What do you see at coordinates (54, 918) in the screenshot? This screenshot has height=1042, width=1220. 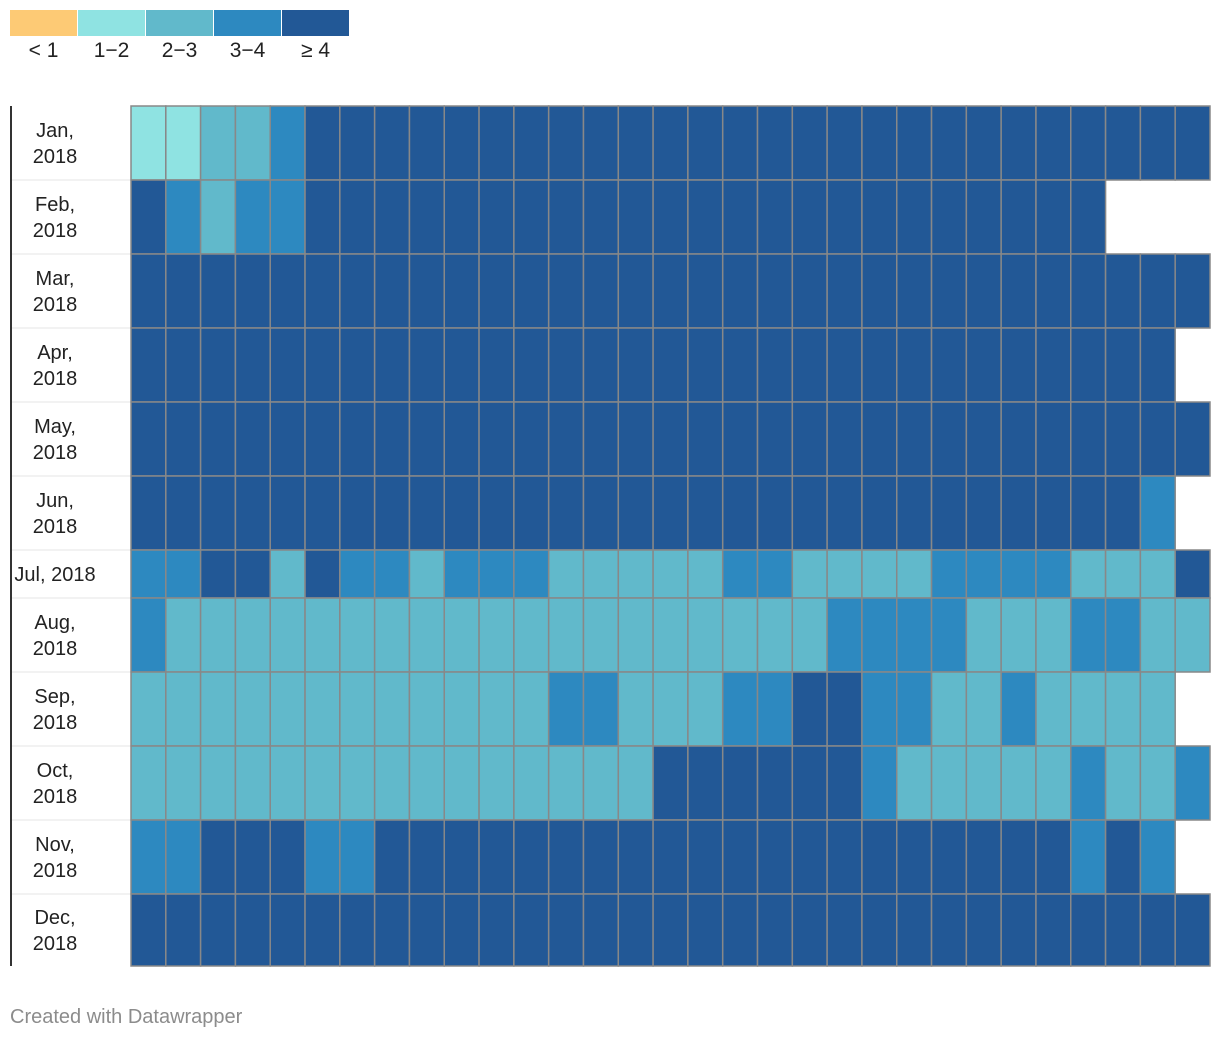 I see `row-label-line: Dec,` at bounding box center [54, 918].